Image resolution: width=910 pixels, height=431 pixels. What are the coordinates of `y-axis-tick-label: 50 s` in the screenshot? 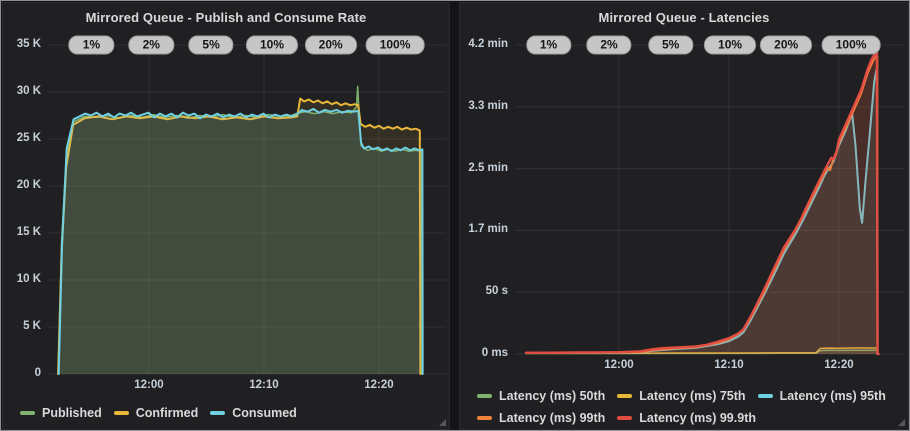 It's located at (496, 291).